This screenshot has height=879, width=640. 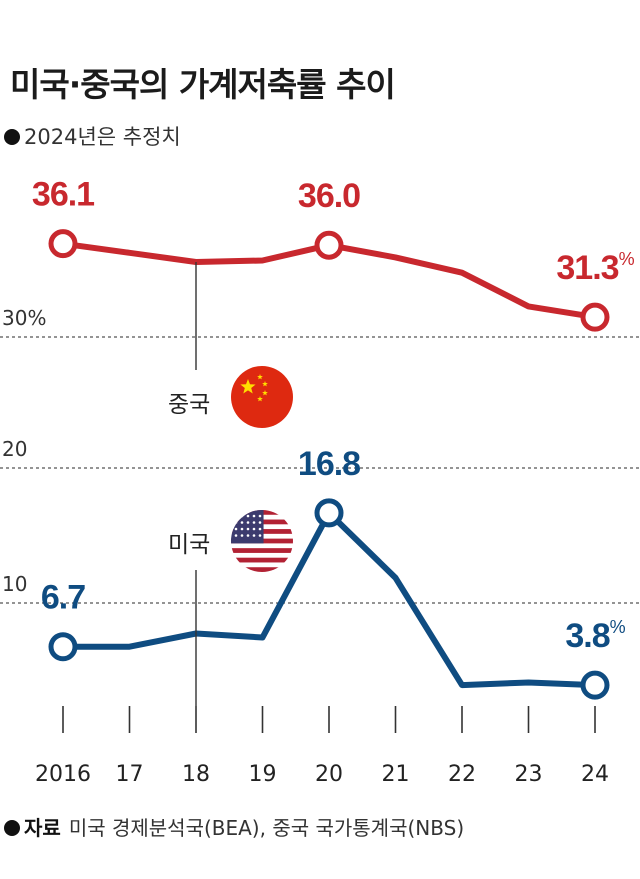 What do you see at coordinates (63, 774) in the screenshot?
I see `x-tick-label: 2016` at bounding box center [63, 774].